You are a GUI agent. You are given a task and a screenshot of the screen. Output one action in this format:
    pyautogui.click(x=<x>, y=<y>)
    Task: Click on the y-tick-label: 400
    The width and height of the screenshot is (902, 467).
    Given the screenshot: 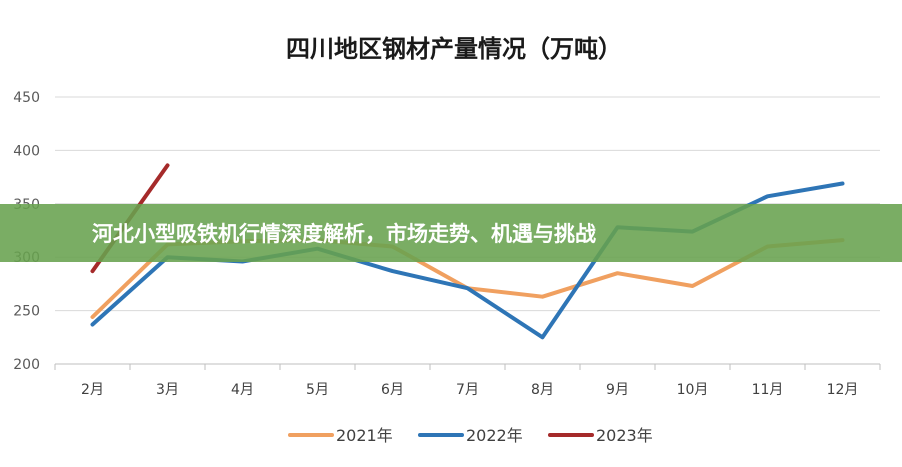 What is the action you would take?
    pyautogui.click(x=26, y=151)
    